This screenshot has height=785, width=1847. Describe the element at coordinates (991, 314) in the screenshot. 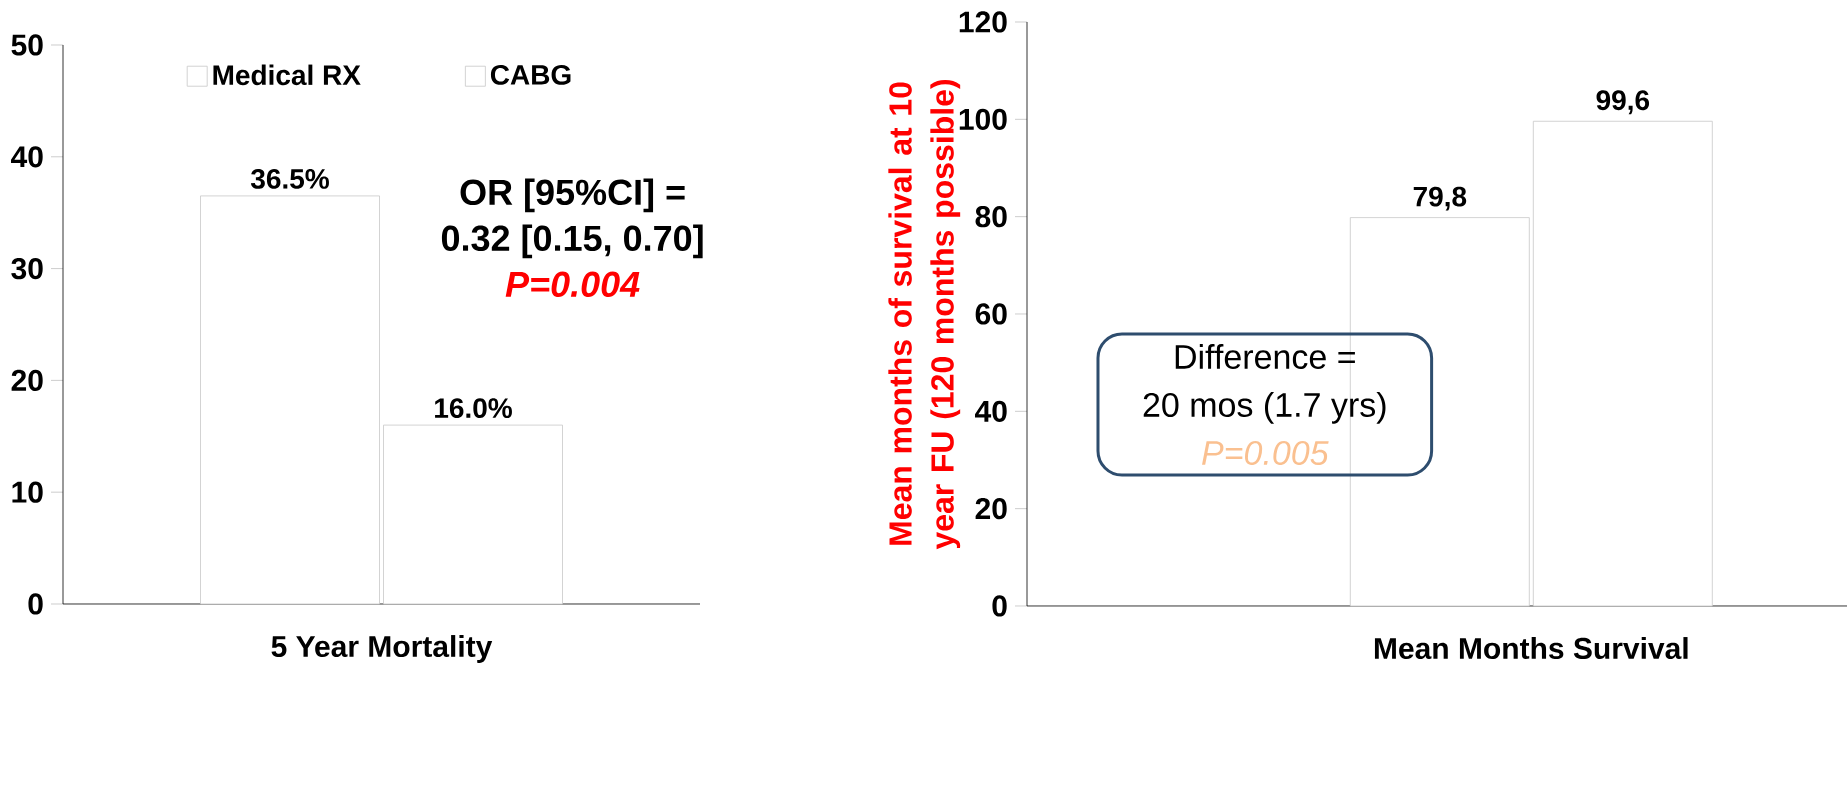

I see `y-tick-label: 60` at that location.